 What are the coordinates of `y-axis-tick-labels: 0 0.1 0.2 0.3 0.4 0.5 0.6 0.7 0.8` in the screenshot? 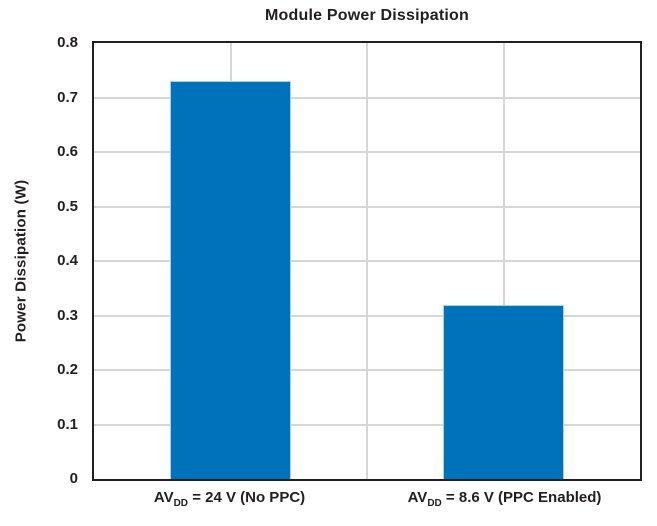 It's located at (42, 260).